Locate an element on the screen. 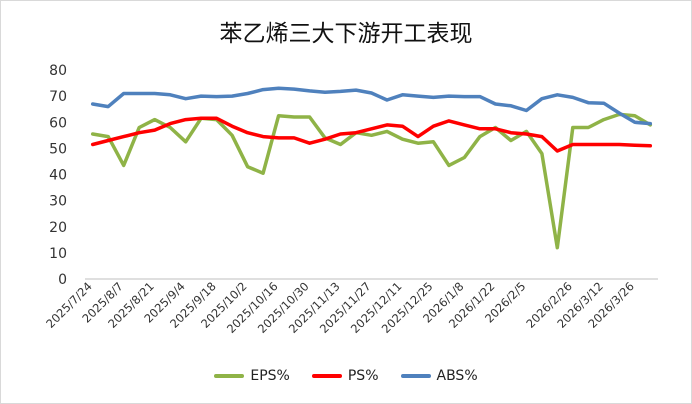 This screenshot has height=404, width=692. chart-title: 苯乙烯三大下游开工表现 is located at coordinates (346, 34).